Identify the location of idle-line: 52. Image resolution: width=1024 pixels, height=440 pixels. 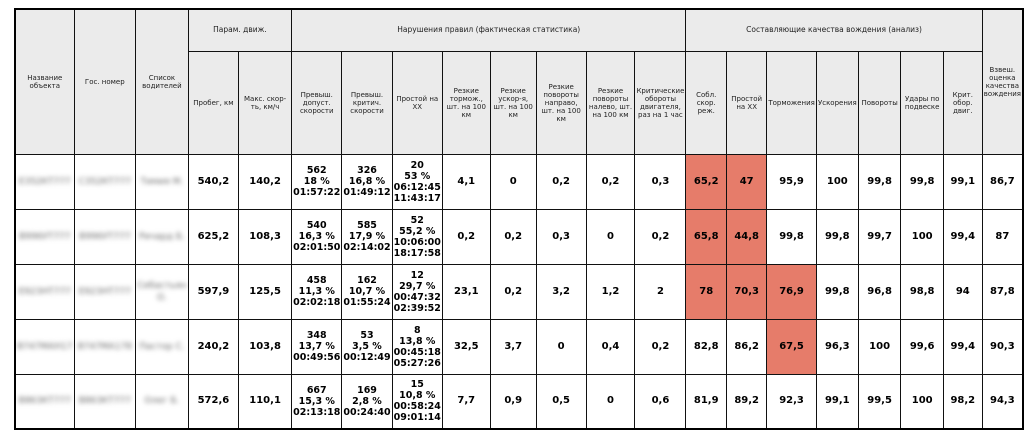
(417, 220).